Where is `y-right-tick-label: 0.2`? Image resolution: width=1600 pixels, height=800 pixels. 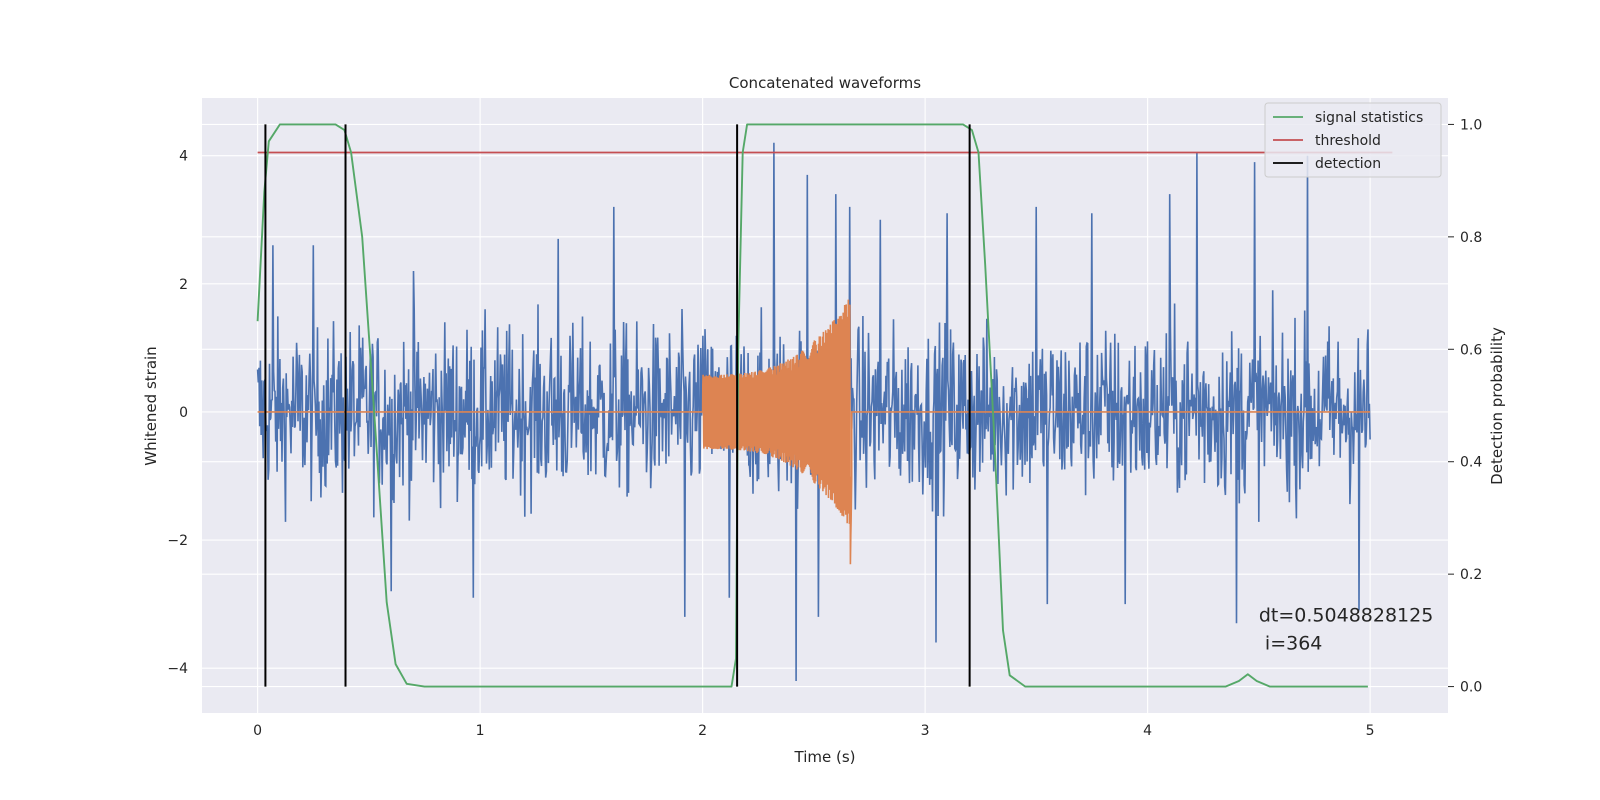 y-right-tick-label: 0.2 is located at coordinates (1471, 575).